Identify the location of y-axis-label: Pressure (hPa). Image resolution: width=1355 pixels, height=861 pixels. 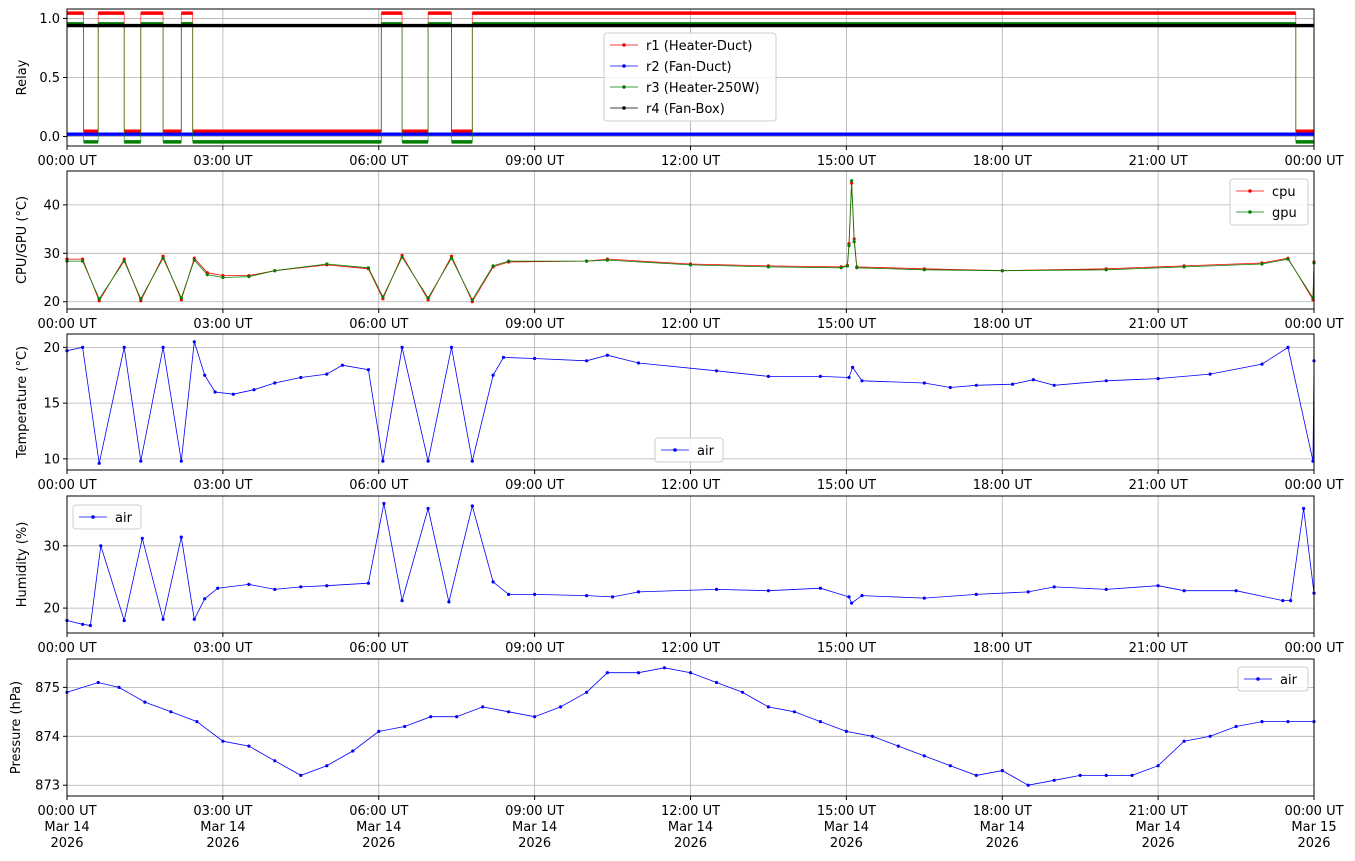
(16, 727).